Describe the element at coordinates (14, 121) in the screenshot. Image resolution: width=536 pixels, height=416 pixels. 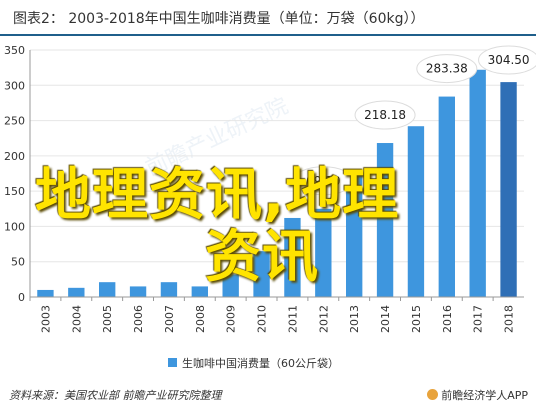
I see `y-tick-label: 250` at that location.